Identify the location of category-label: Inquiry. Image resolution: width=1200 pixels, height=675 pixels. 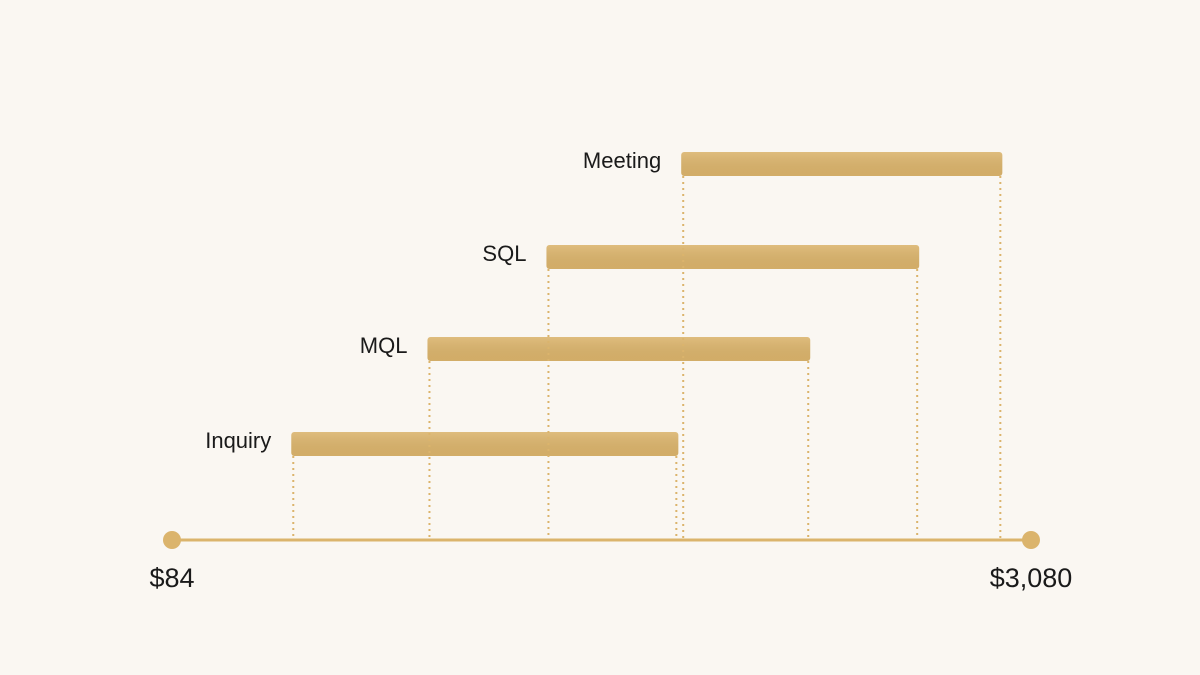
(238, 440).